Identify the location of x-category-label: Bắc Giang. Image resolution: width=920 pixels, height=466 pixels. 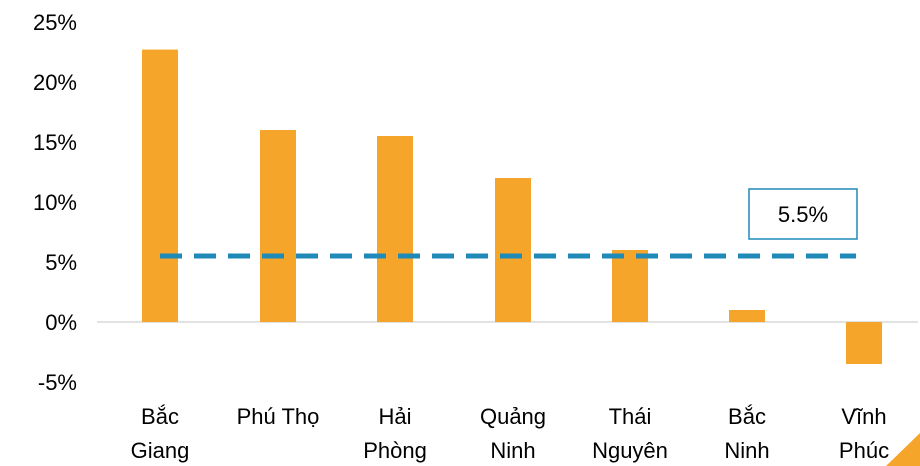
(160, 433).